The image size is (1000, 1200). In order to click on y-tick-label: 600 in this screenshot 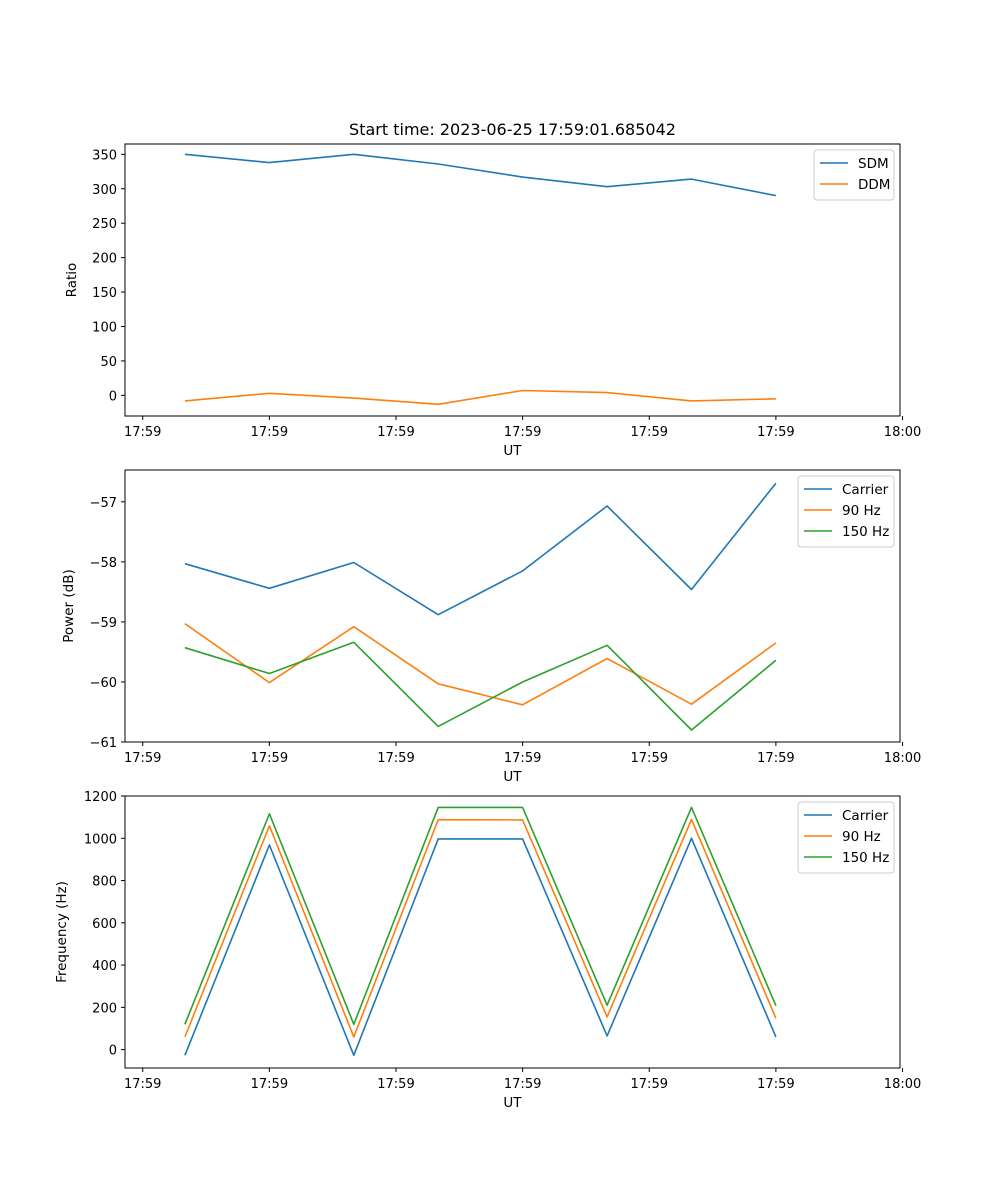, I will do `click(104, 924)`.